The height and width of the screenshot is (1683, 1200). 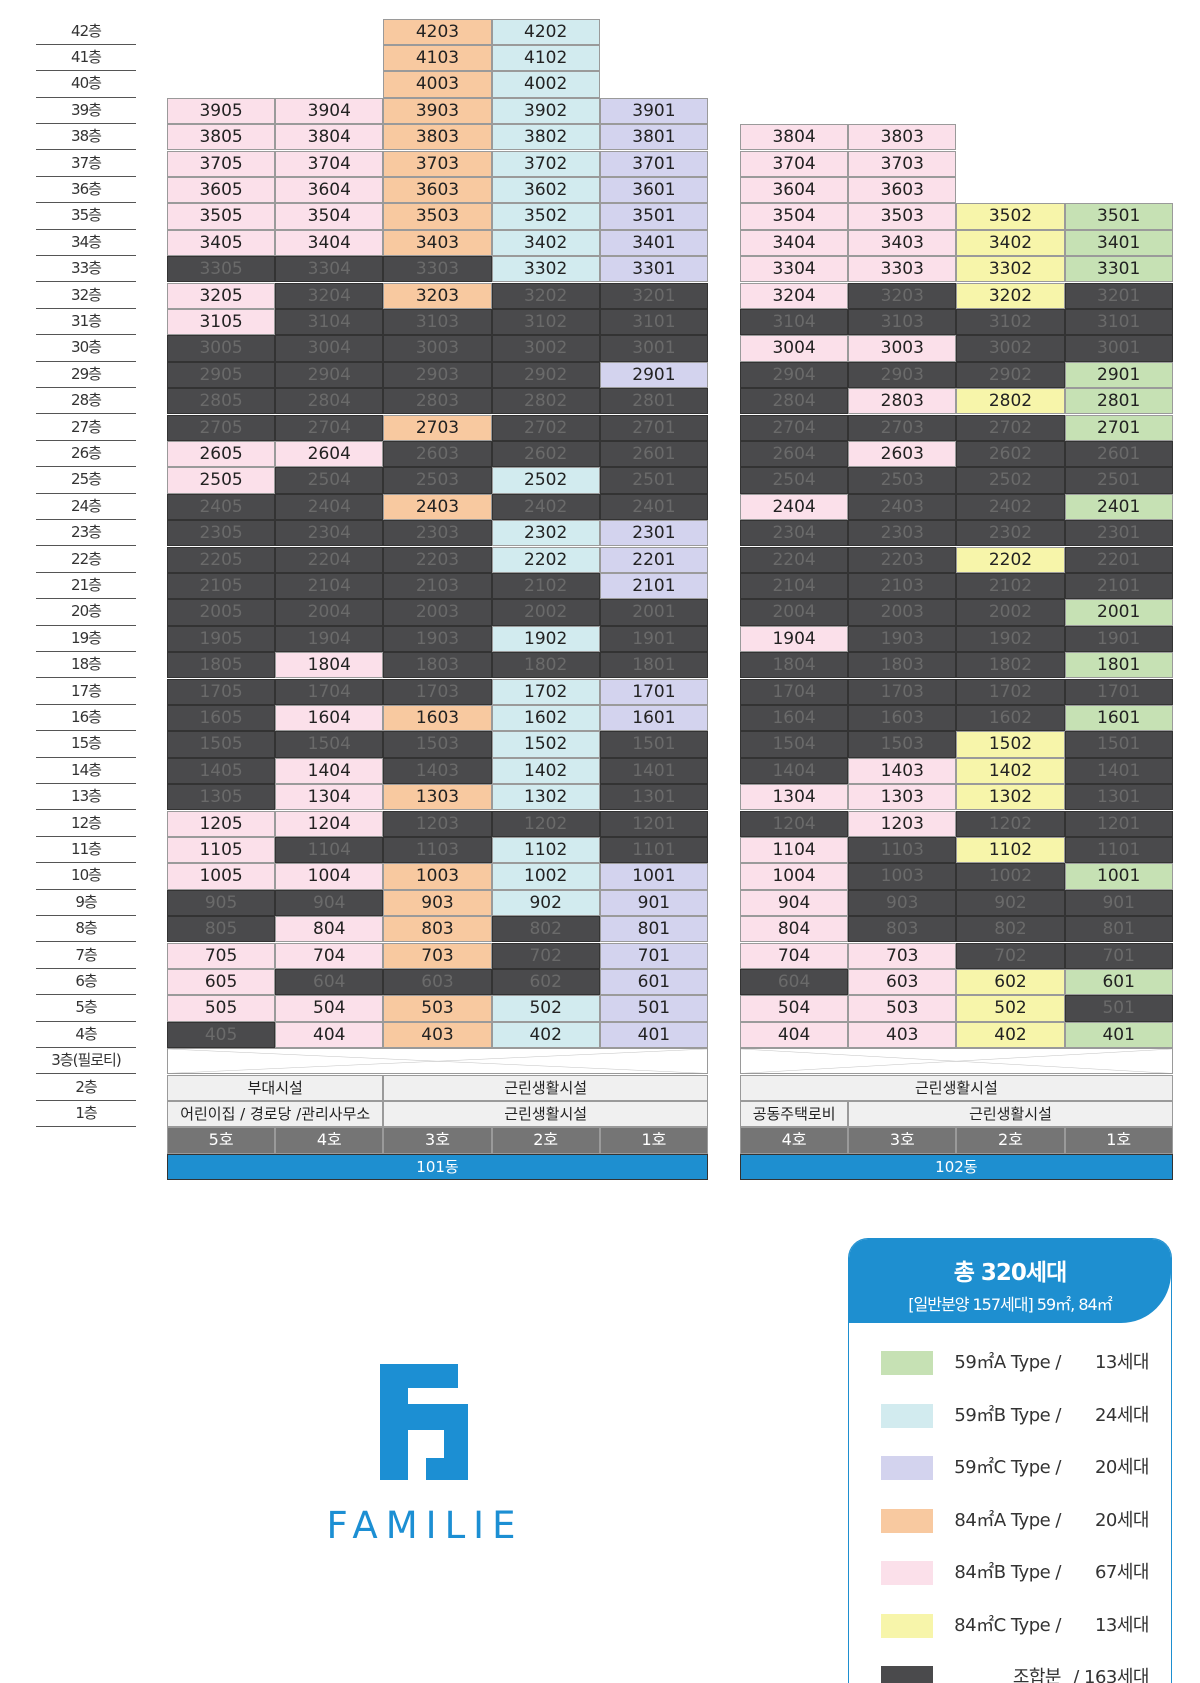 What do you see at coordinates (653, 190) in the screenshot?
I see `unit-cell: 3601` at bounding box center [653, 190].